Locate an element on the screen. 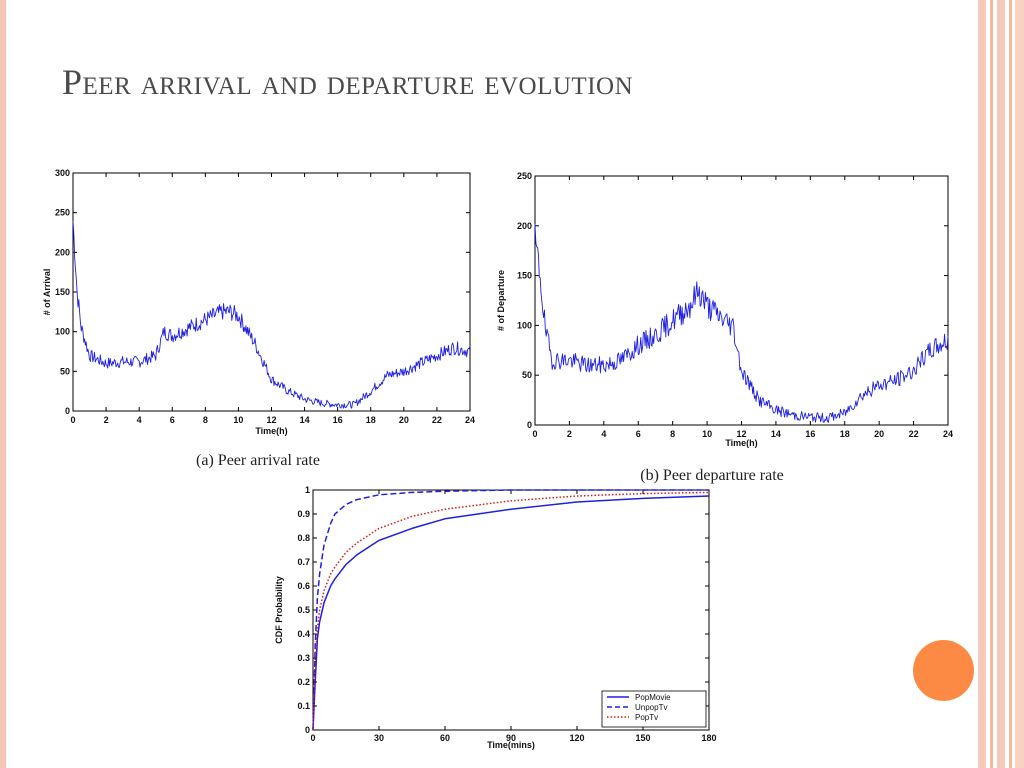  legend-label: UnpopTv is located at coordinates (651, 707).